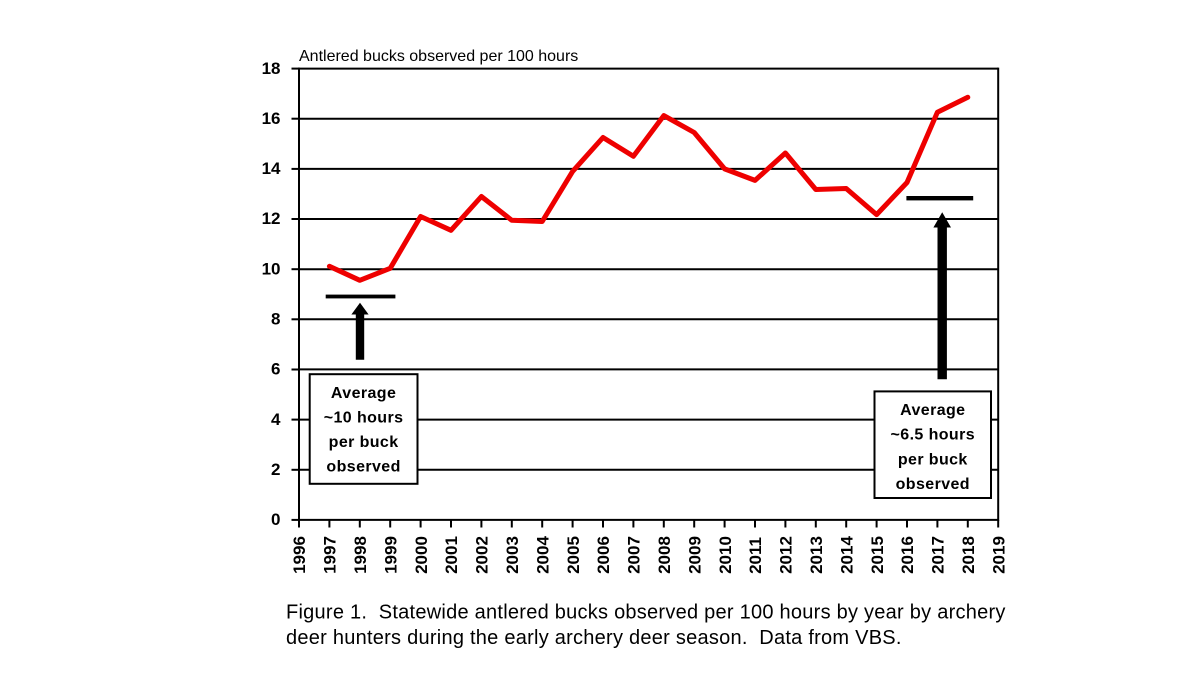 The height and width of the screenshot is (675, 1200). Describe the element at coordinates (603, 555) in the screenshot. I see `svg-text: 2006` at that location.